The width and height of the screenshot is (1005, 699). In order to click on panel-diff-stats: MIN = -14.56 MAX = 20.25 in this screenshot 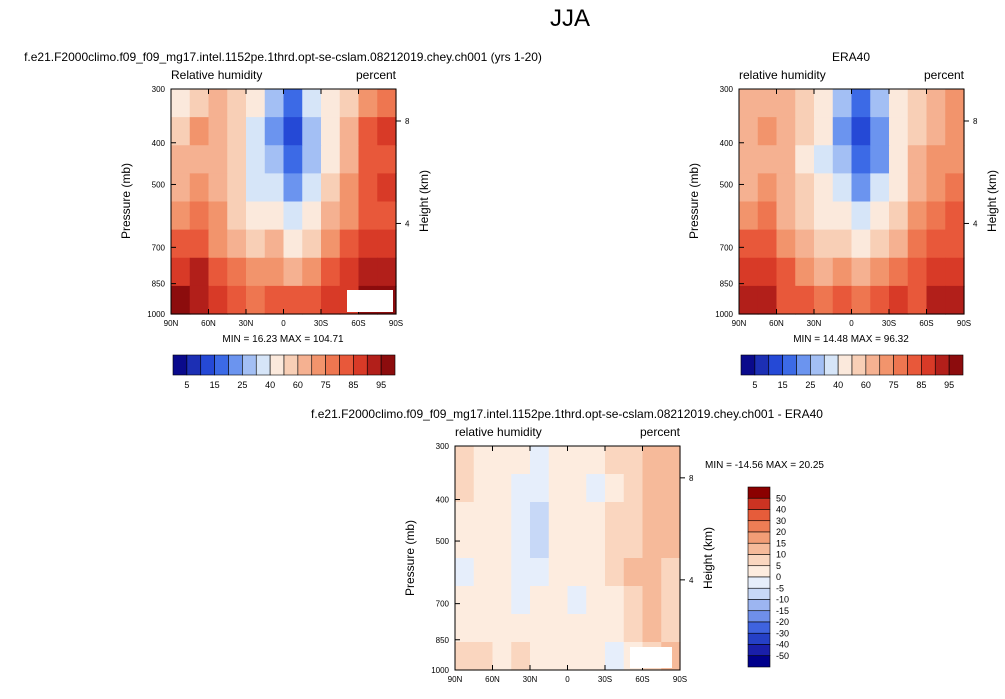, I will do `click(764, 465)`.